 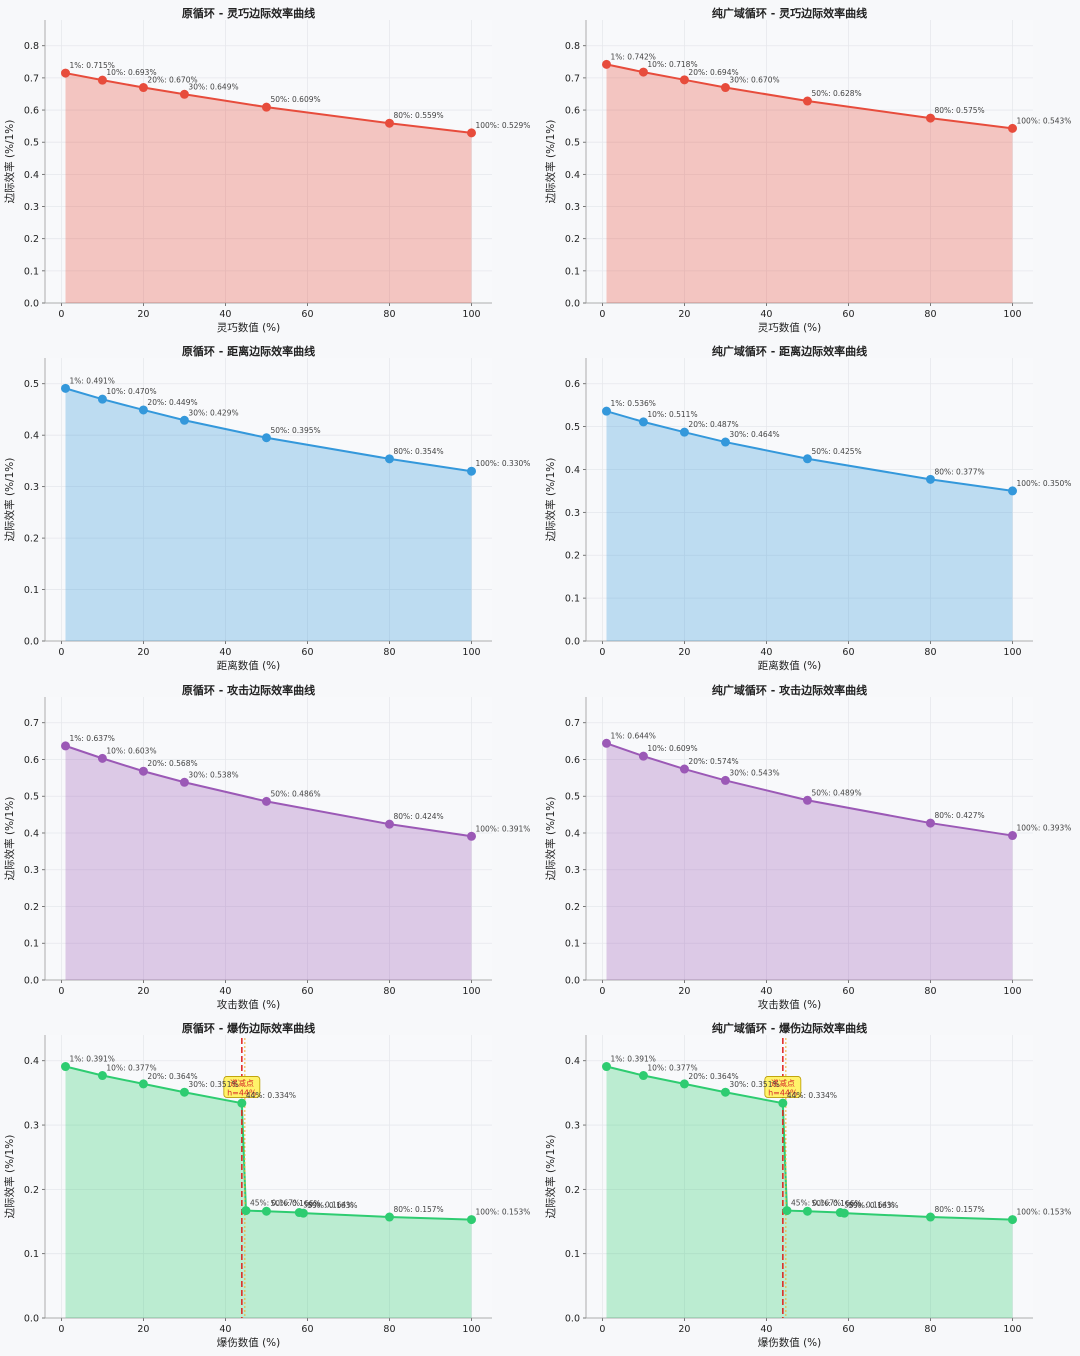 I want to click on data-label: 80%: 0.377%, so click(x=959, y=471).